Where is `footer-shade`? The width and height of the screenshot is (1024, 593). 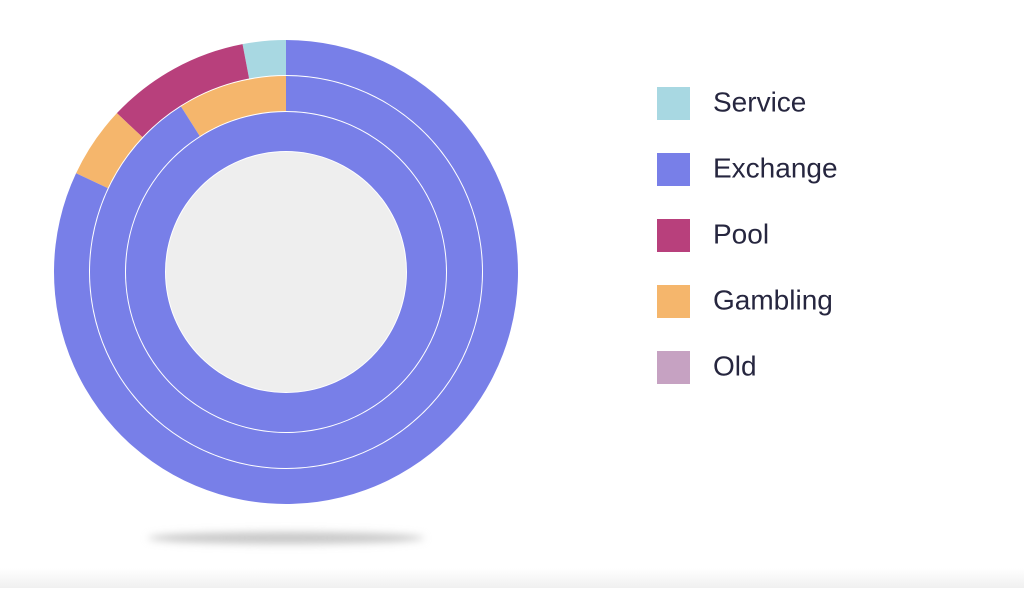 footer-shade is located at coordinates (512, 578).